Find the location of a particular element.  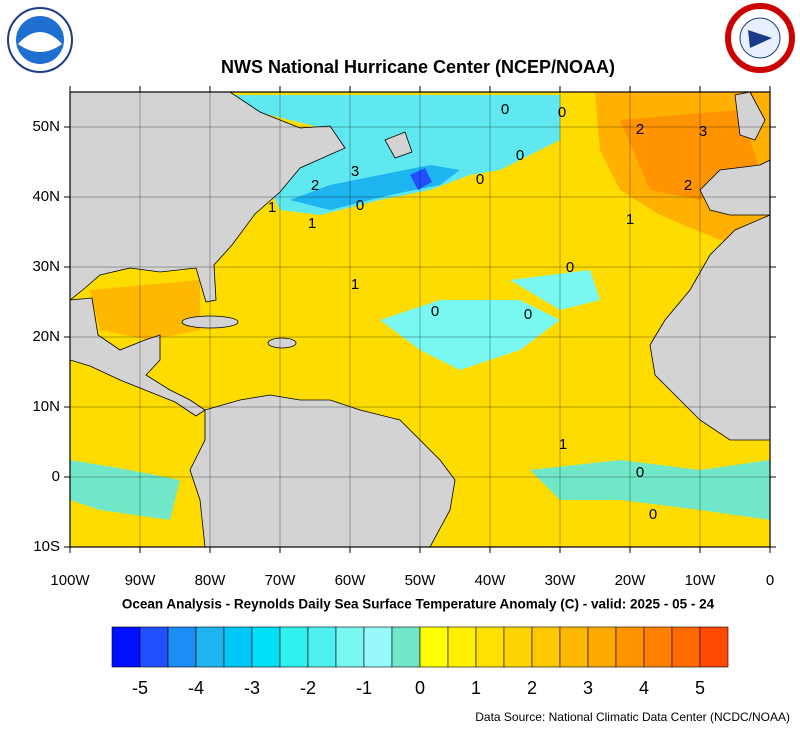

x-tick-label: 60W is located at coordinates (351, 580).